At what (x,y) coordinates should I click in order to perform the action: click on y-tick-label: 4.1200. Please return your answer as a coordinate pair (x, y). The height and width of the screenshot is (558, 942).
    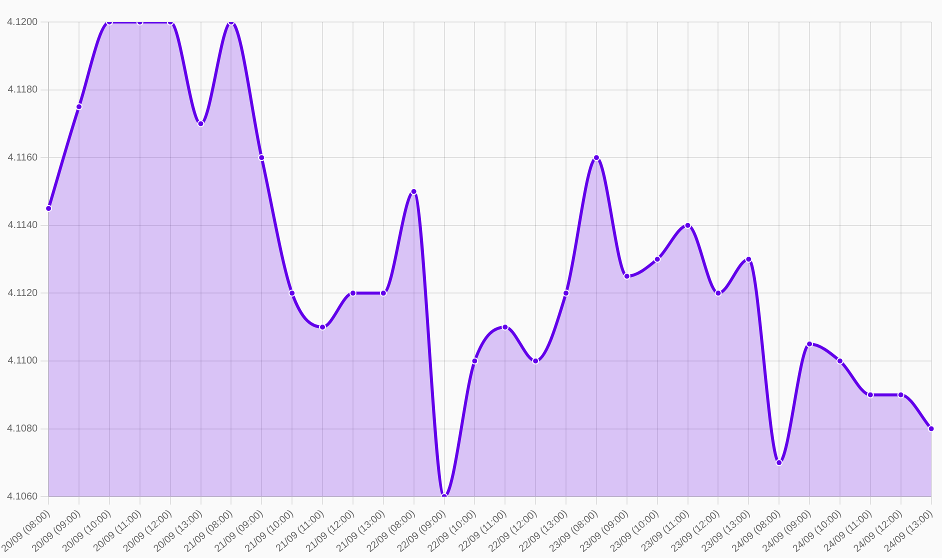
    Looking at the image, I should click on (22, 22).